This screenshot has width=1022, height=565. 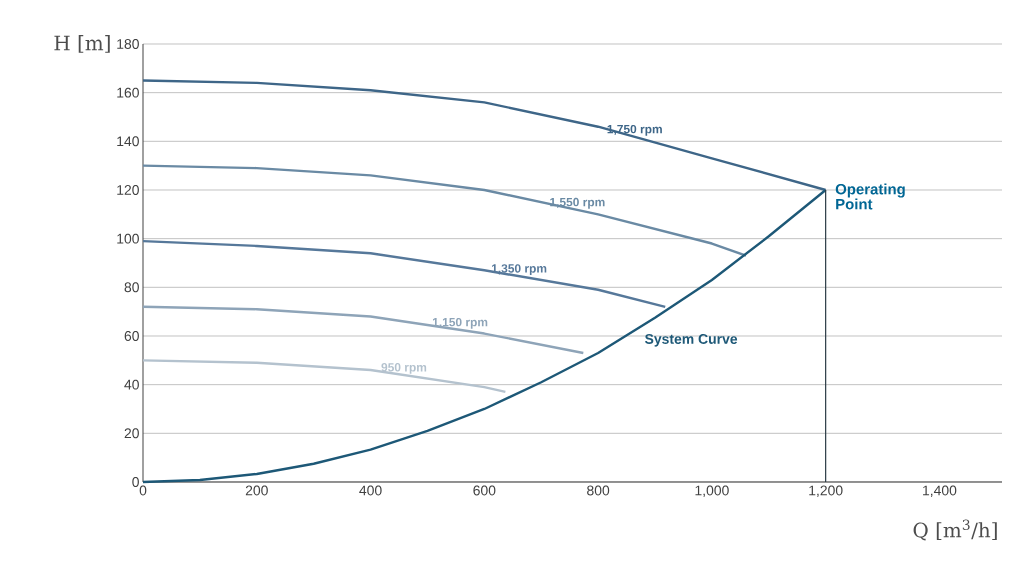 I want to click on y-tick-label: 120, so click(x=128, y=190).